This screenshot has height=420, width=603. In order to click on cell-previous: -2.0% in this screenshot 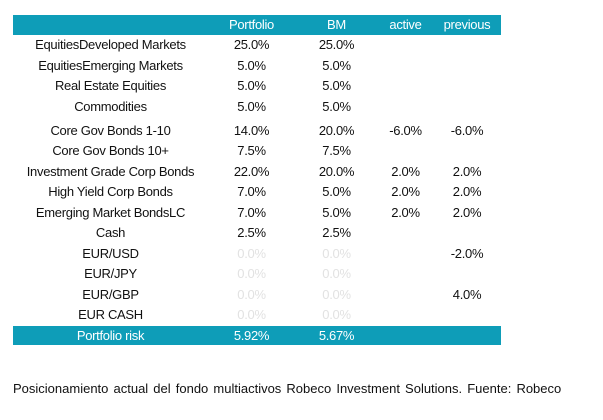, I will do `click(467, 253)`.